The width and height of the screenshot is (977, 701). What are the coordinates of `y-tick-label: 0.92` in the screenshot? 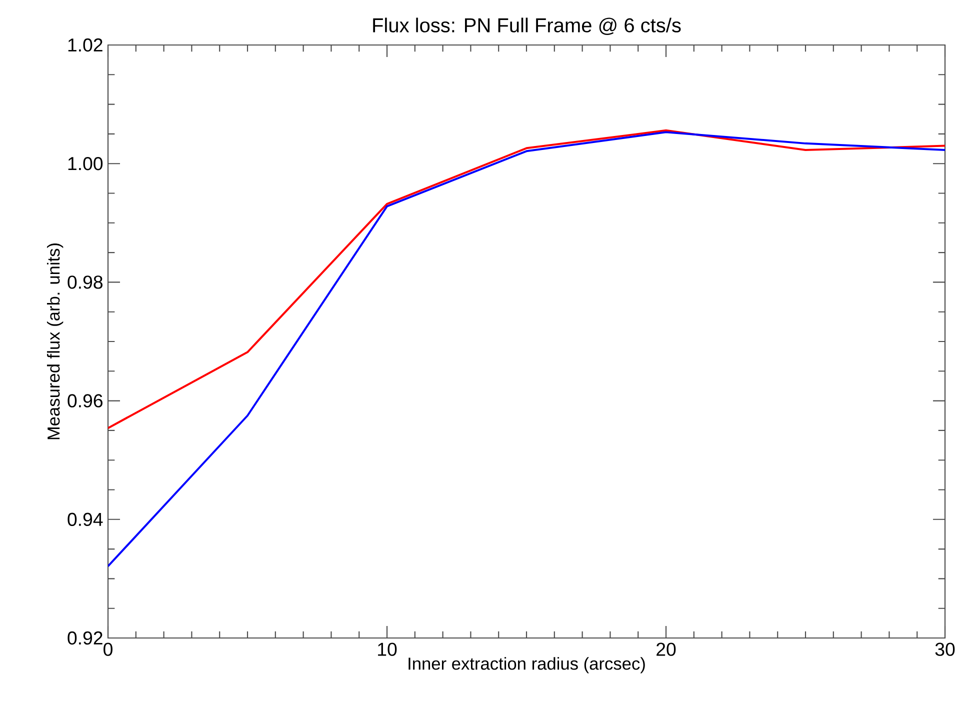 It's located at (85, 638).